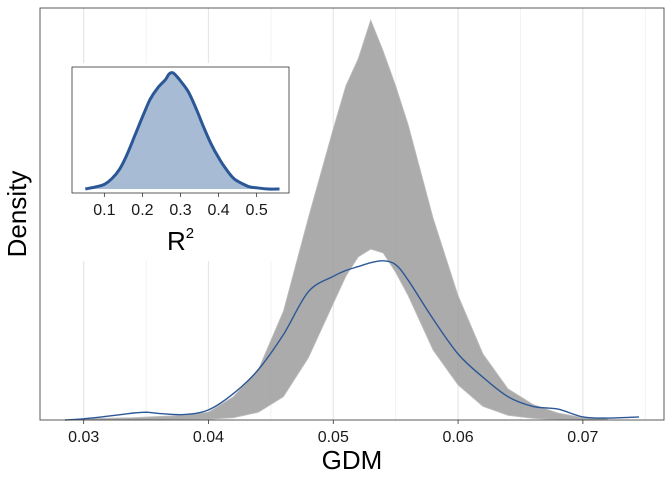 Image resolution: width=672 pixels, height=480 pixels. What do you see at coordinates (104, 210) in the screenshot?
I see `inset-x-tick-label: 0.1` at bounding box center [104, 210].